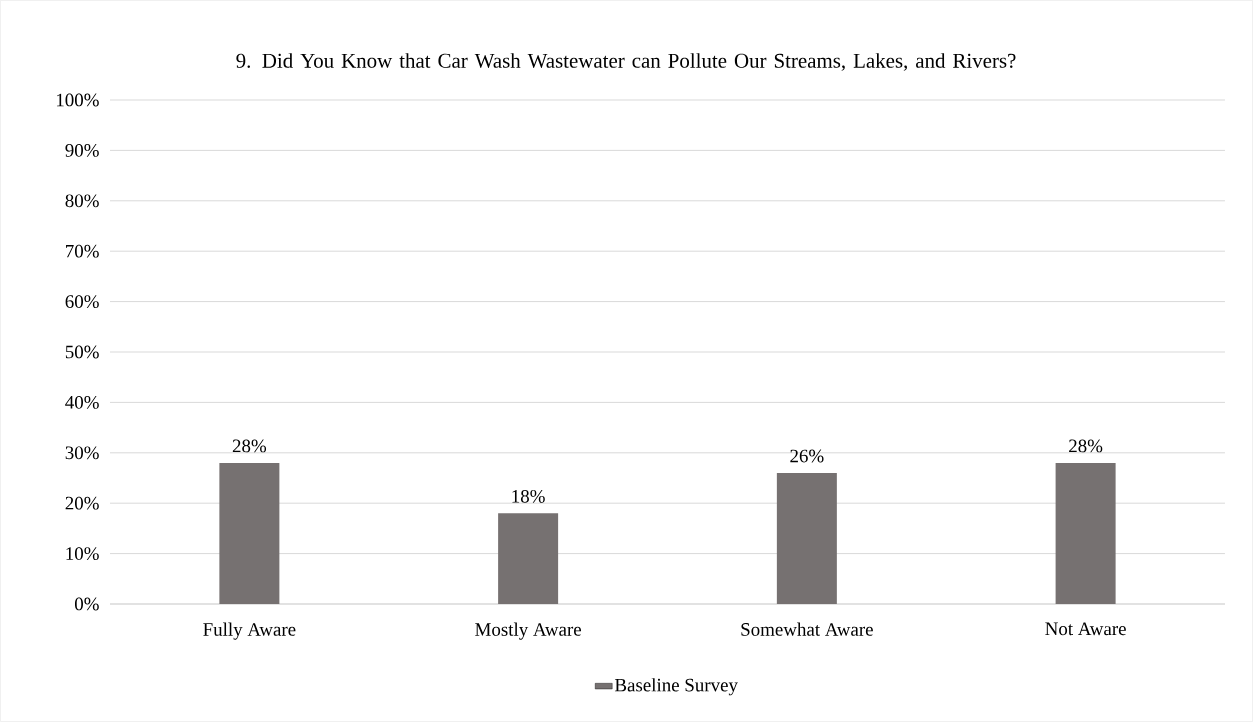 The height and width of the screenshot is (722, 1253). I want to click on data-label: 26%, so click(807, 456).